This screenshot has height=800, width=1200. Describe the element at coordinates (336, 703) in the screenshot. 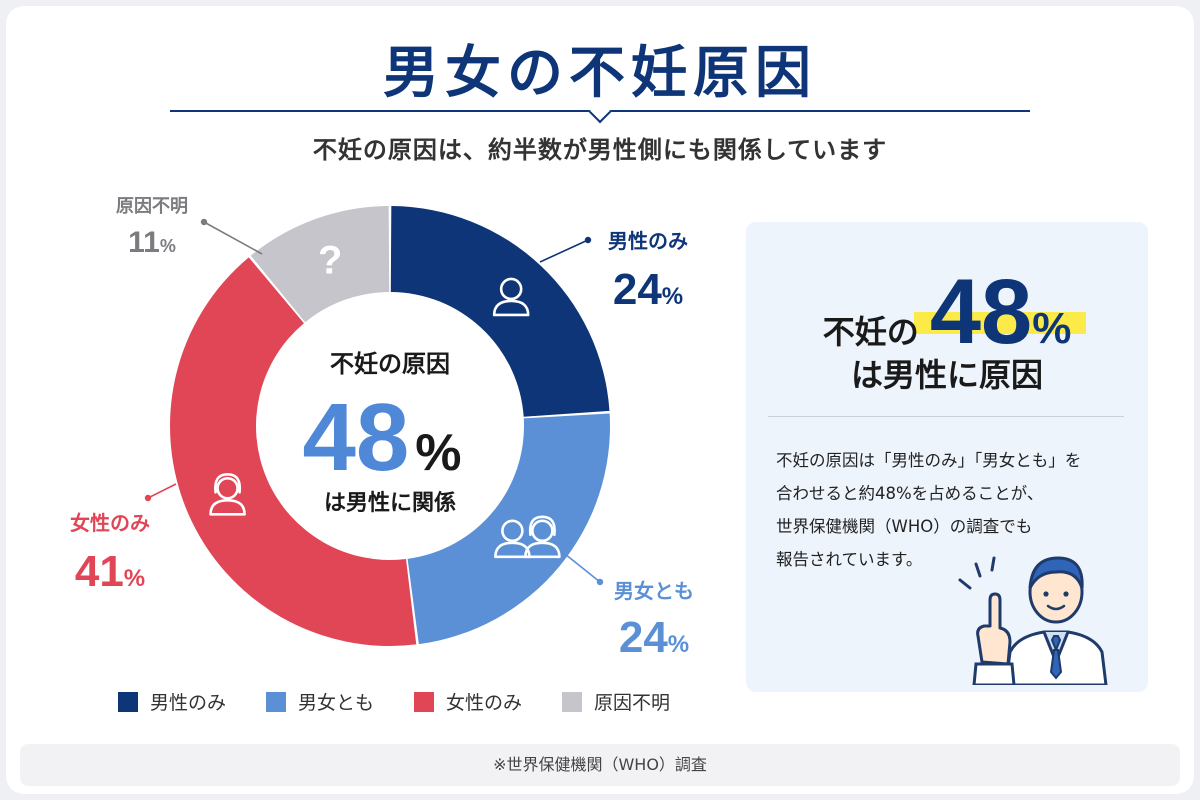

I see `legend-label-both: 男女とも` at that location.